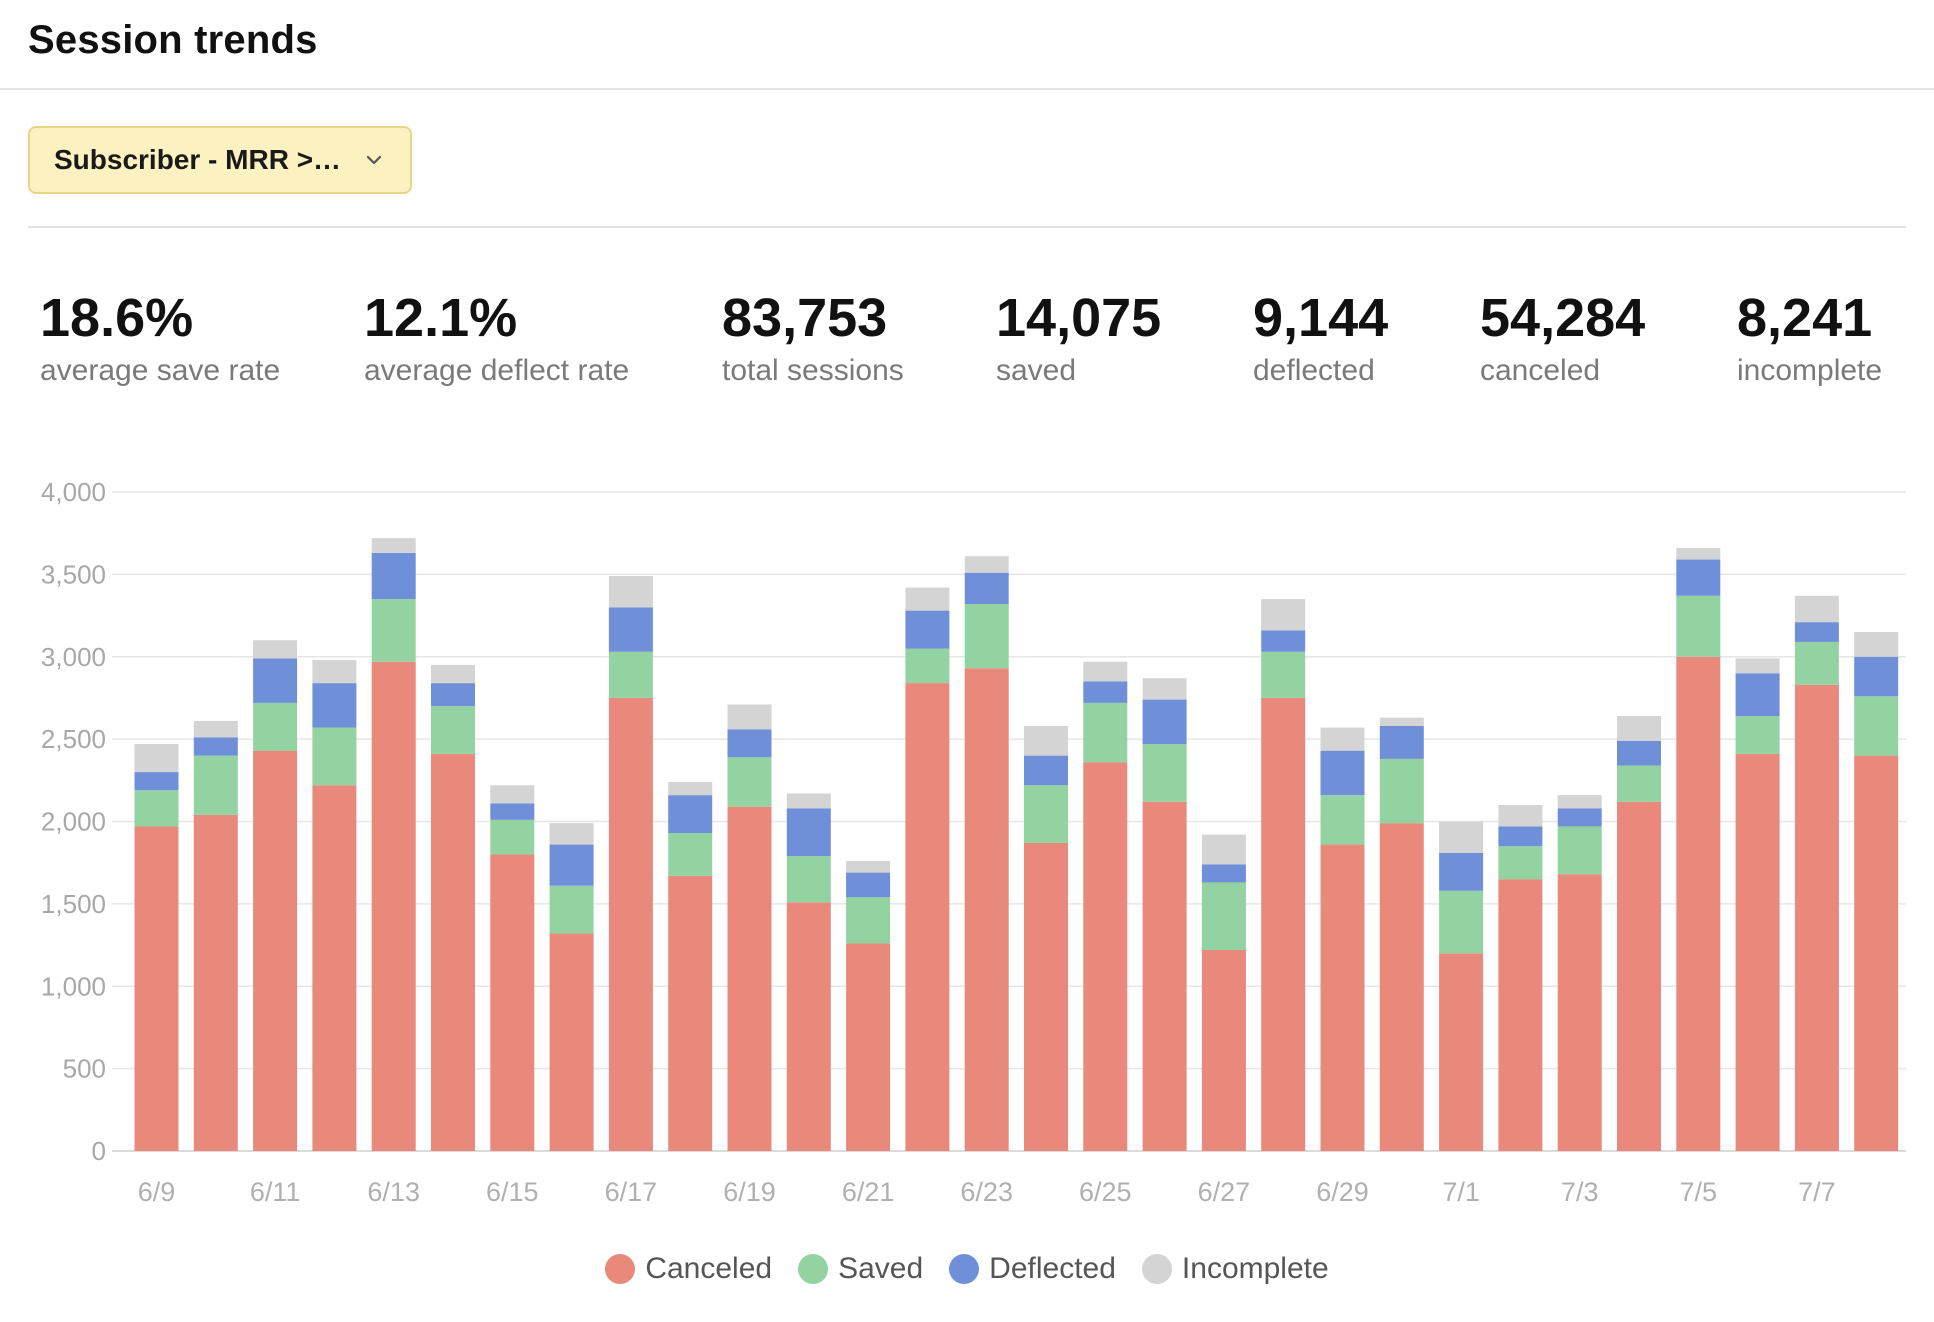 This screenshot has width=1934, height=1322. Describe the element at coordinates (1699, 1192) in the screenshot. I see `x-tick-label: 7/5` at that location.